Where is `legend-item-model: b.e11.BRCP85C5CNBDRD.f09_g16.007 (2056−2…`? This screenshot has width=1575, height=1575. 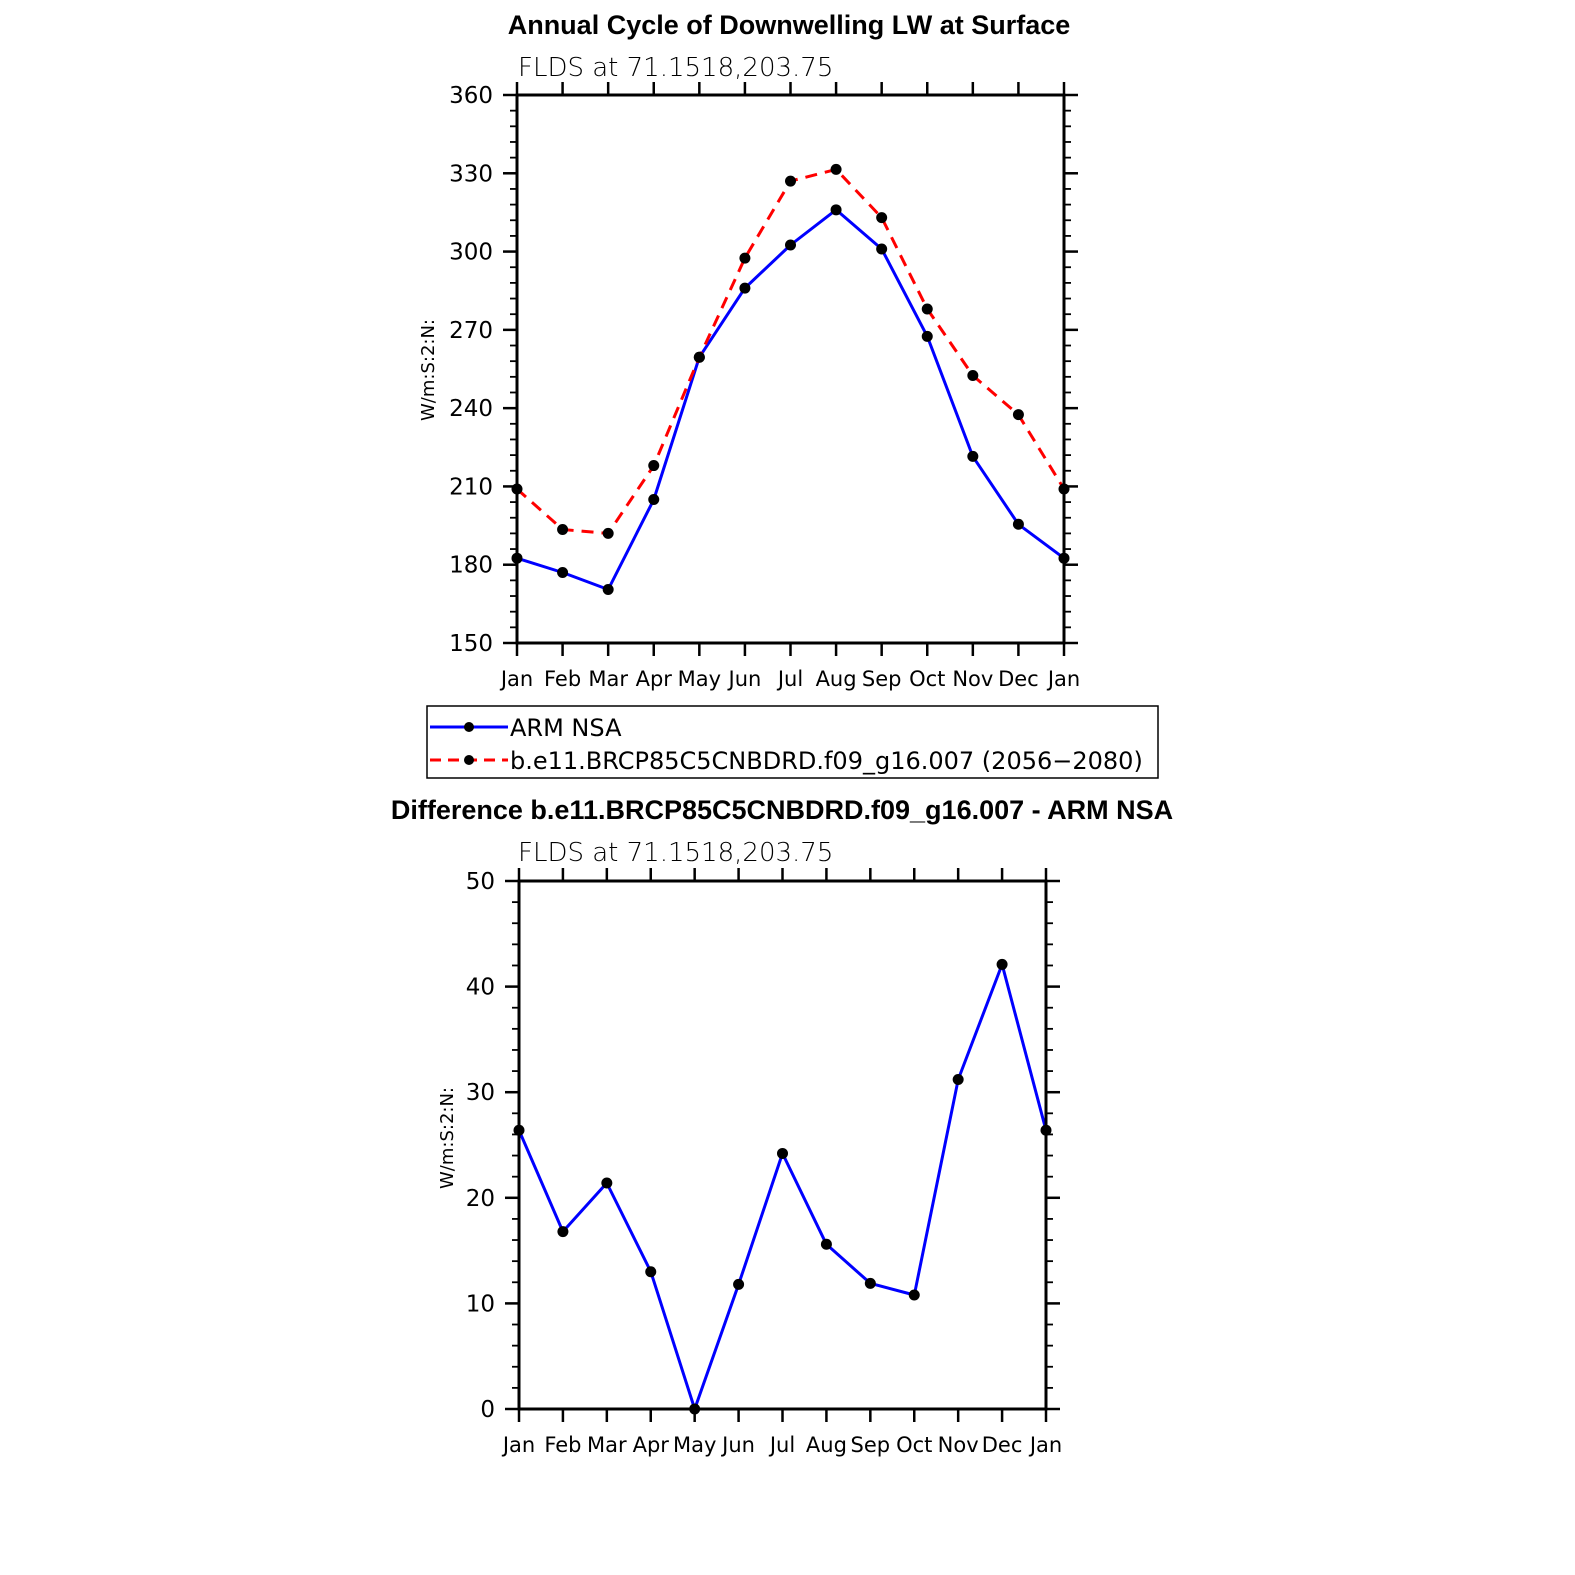
legend-item-model: b.e11.BRCP85C5CNBDRD.f09_g16.007 (2056−2… is located at coordinates (786, 761).